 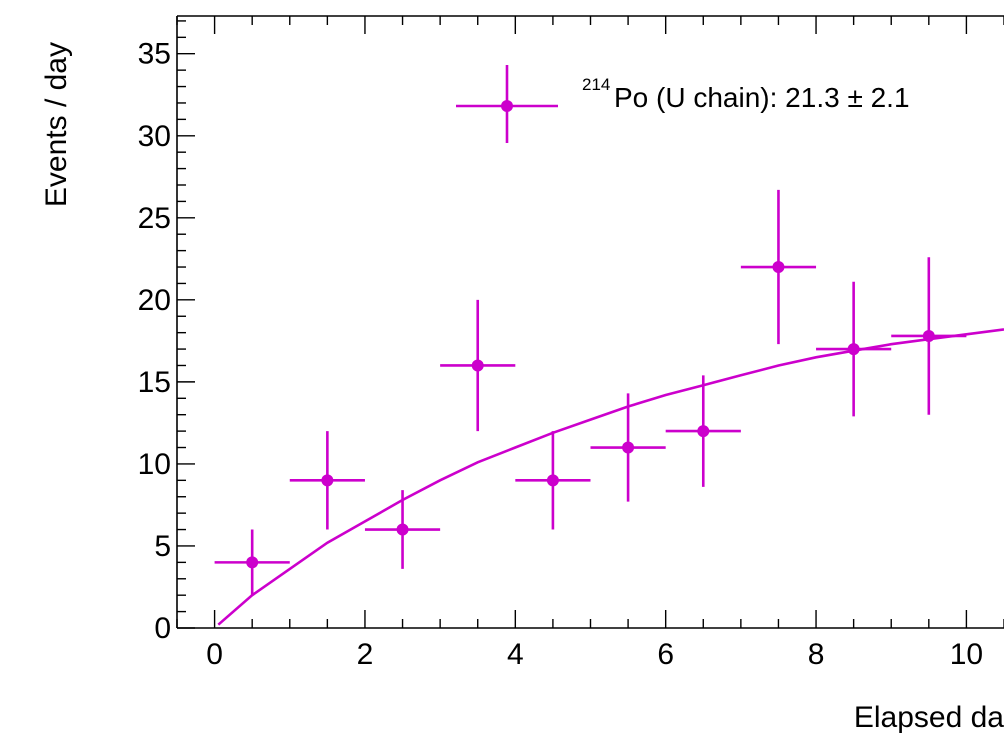 What do you see at coordinates (154, 300) in the screenshot?
I see `y-tick-label: 20` at bounding box center [154, 300].